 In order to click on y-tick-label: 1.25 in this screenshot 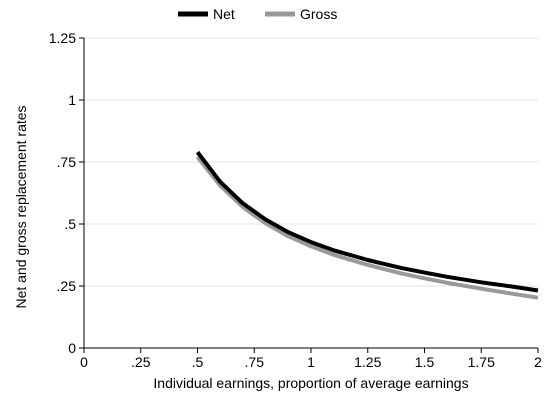, I will do `click(62, 38)`.